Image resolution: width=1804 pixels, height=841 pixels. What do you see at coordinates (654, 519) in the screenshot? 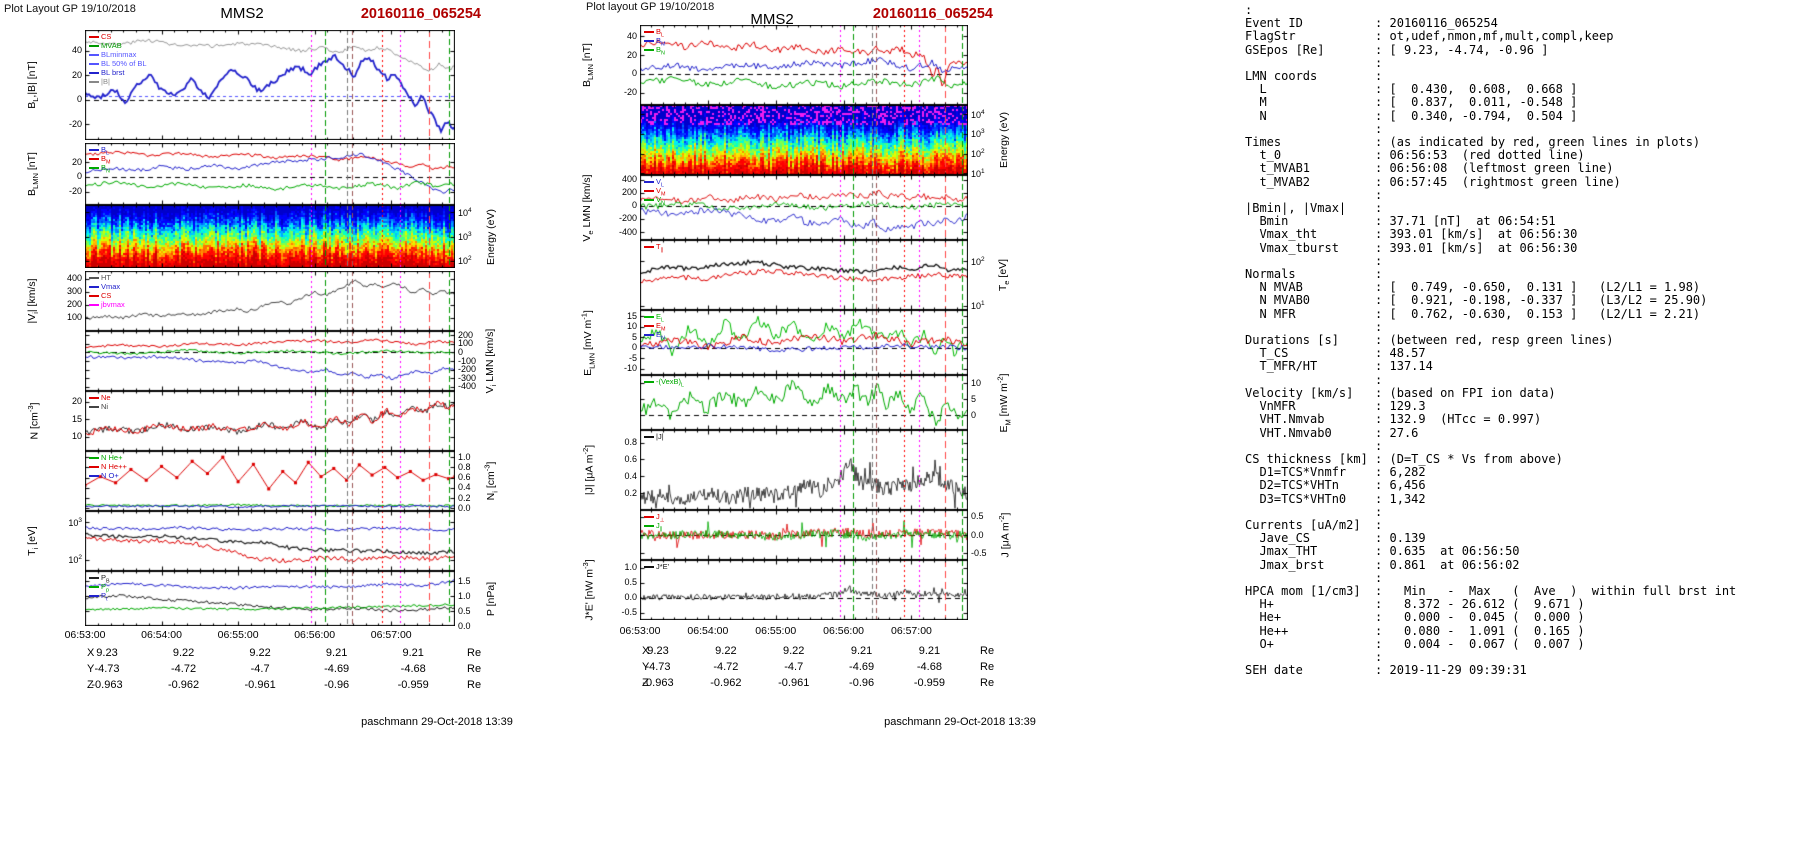
I see `legend-entry: J⊥` at bounding box center [654, 519].